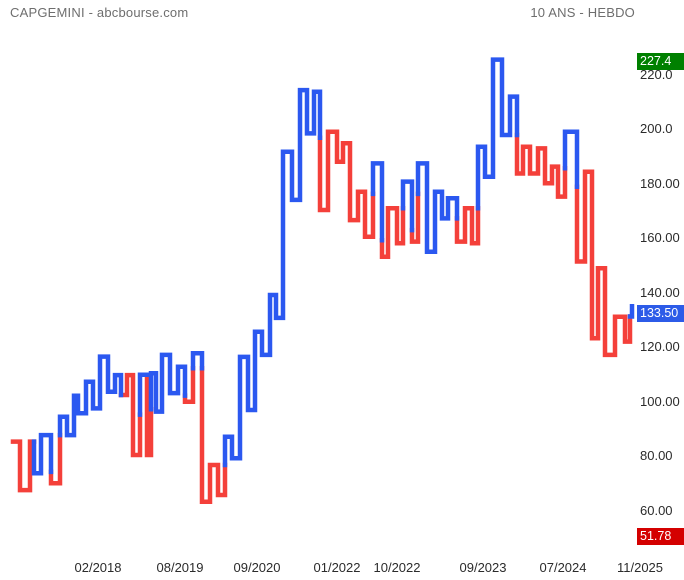 The width and height of the screenshot is (684, 580). I want to click on x-axis-tick: 02/2018, so click(98, 567).